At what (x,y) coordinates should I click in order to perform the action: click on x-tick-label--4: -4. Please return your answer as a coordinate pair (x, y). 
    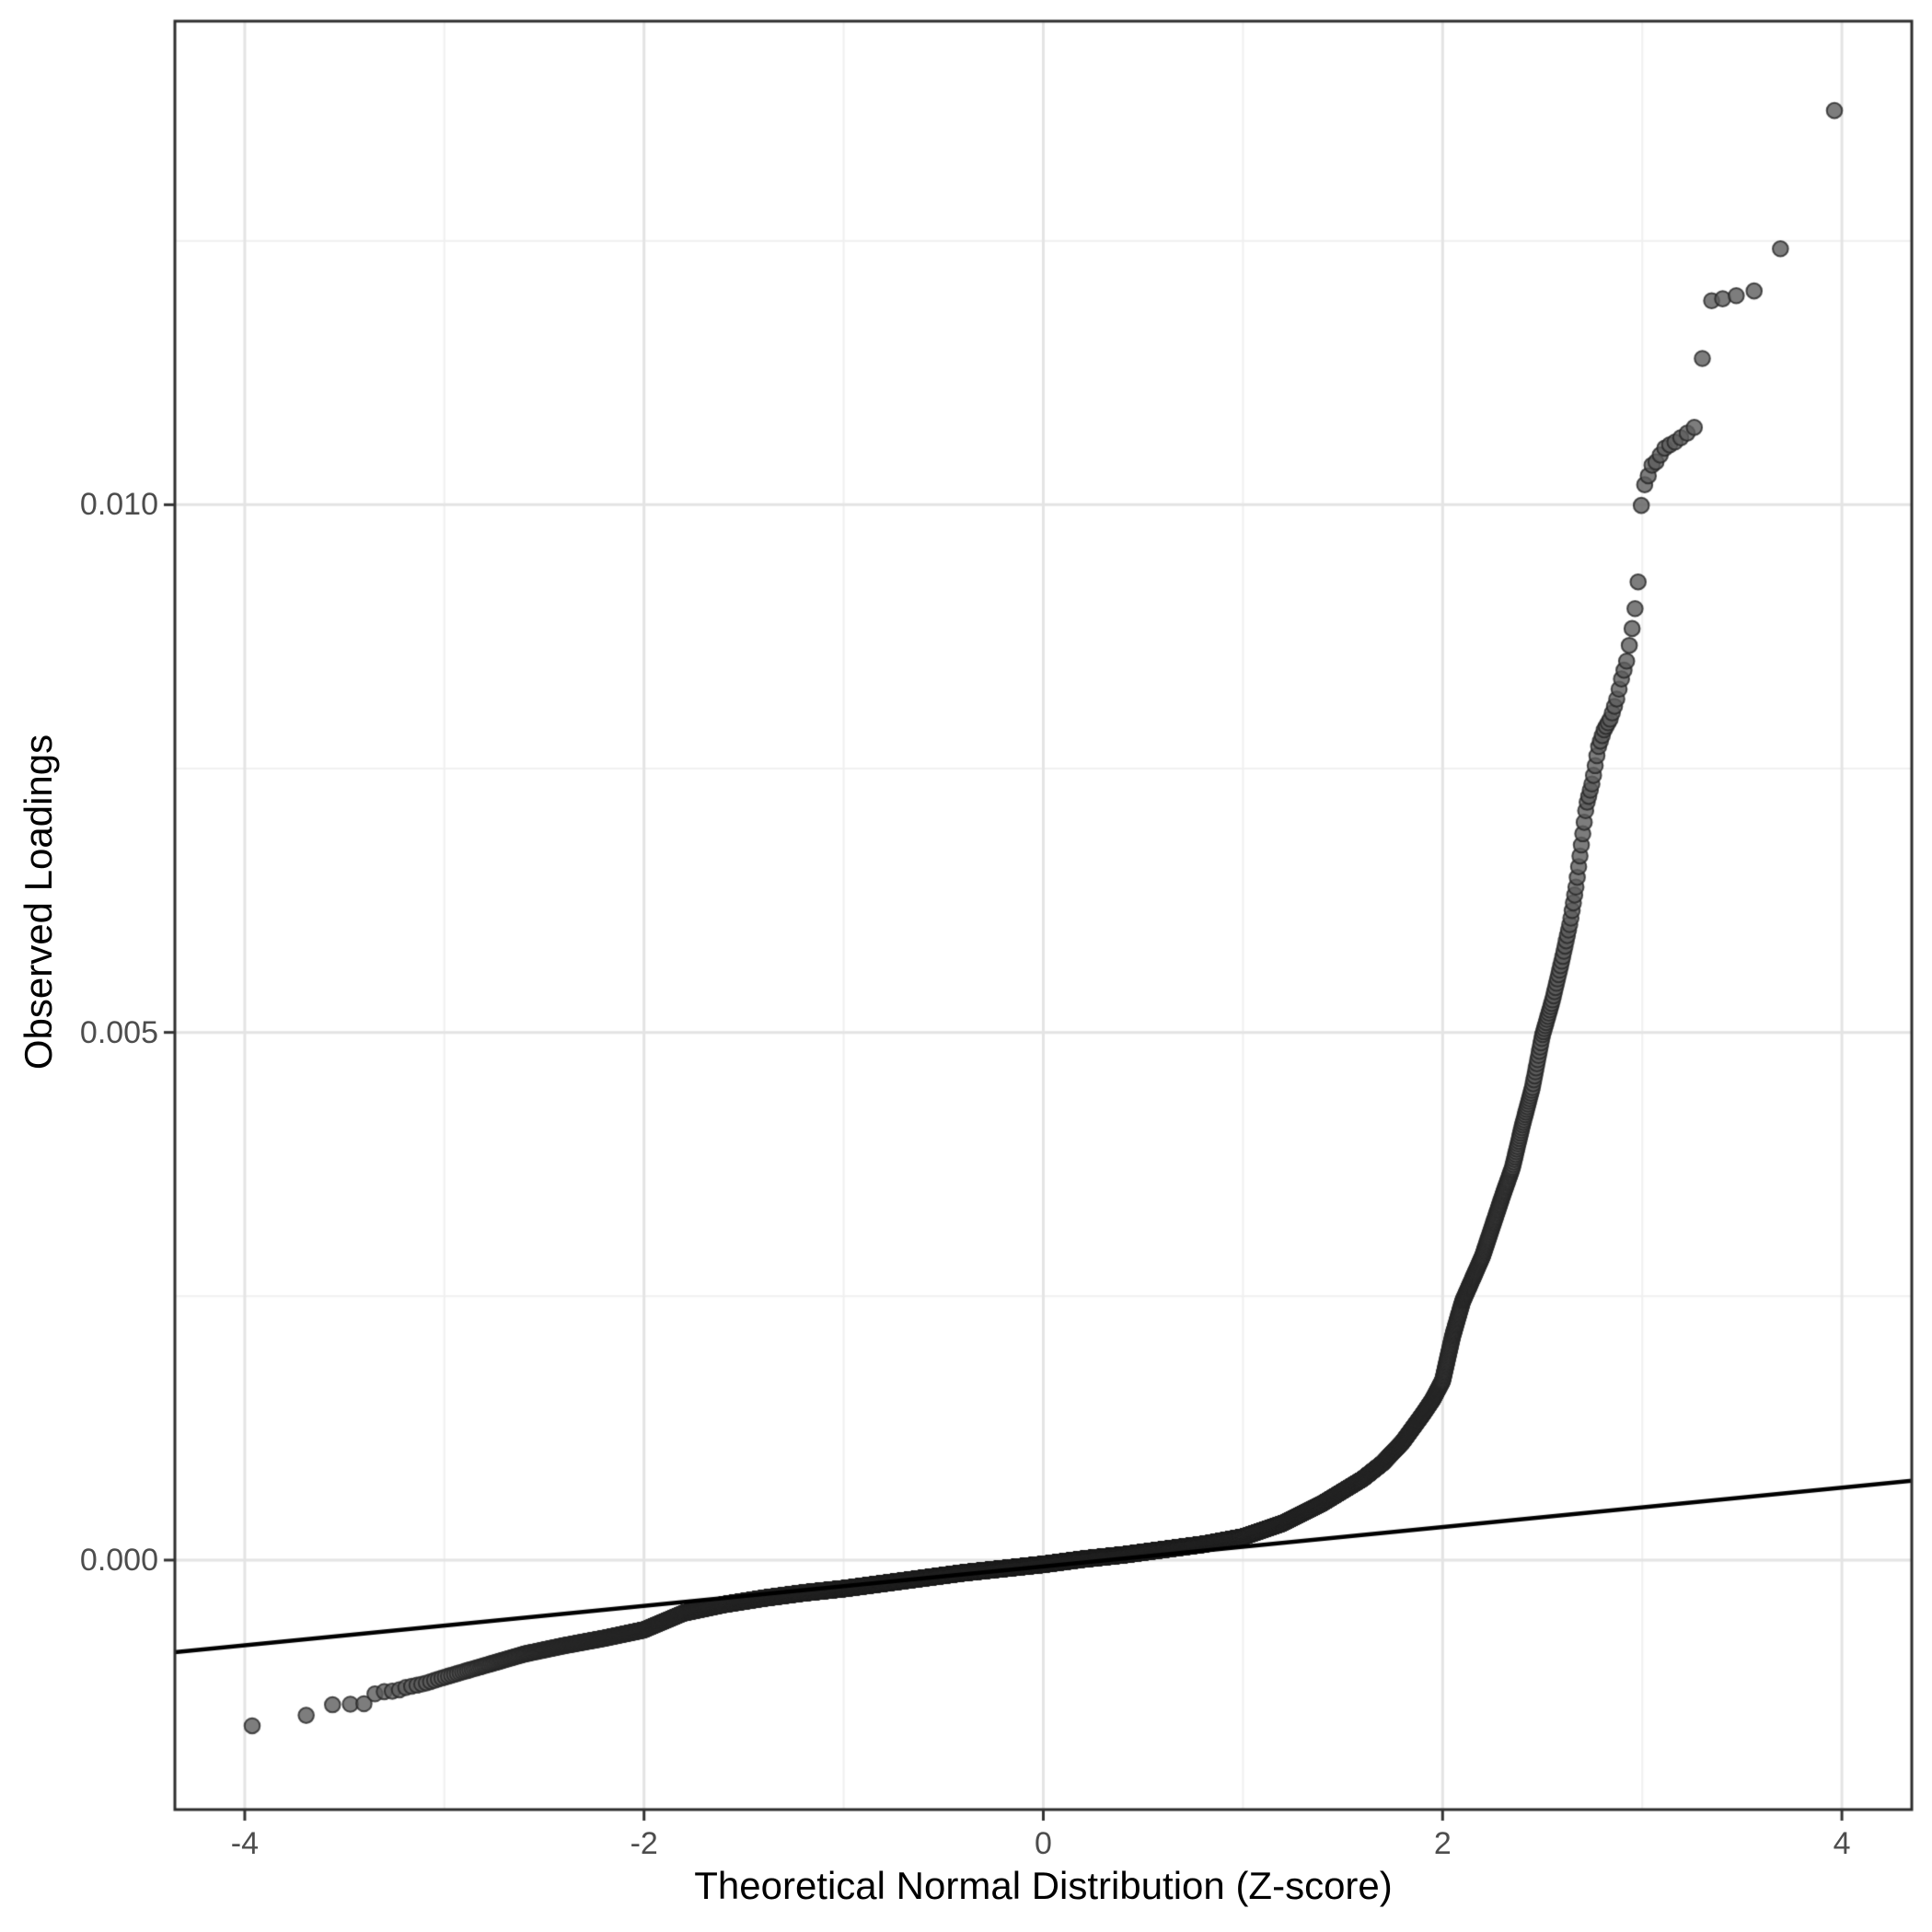
    Looking at the image, I should click on (245, 1844).